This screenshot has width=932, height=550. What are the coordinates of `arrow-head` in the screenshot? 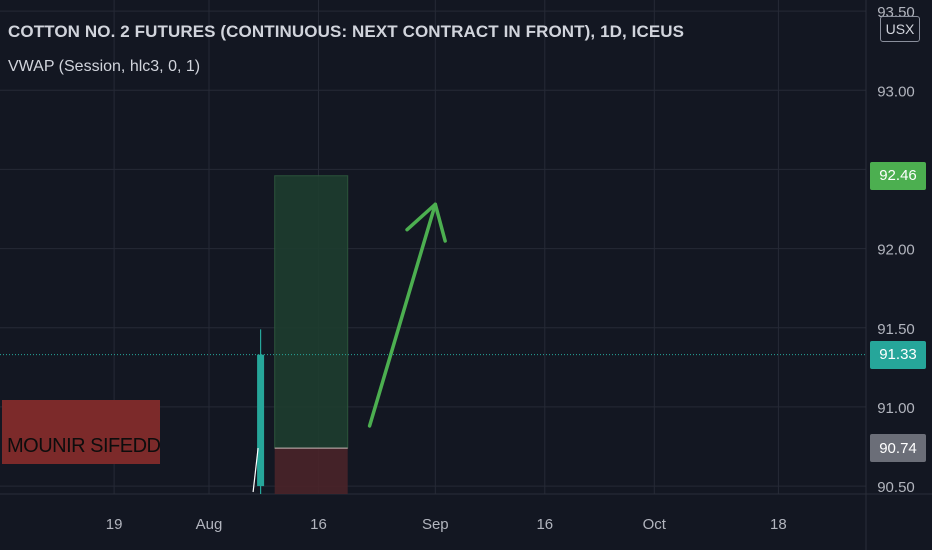 It's located at (426, 222).